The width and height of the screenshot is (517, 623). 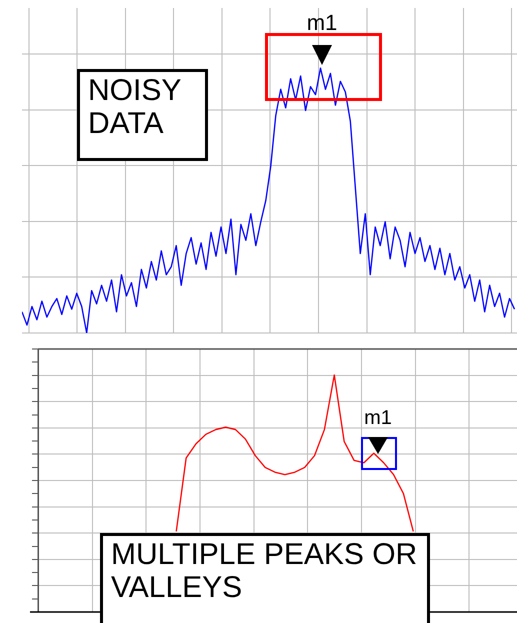 I want to click on annotation: MULTIPLE PEAKS OR VALLEYS, so click(x=265, y=578).